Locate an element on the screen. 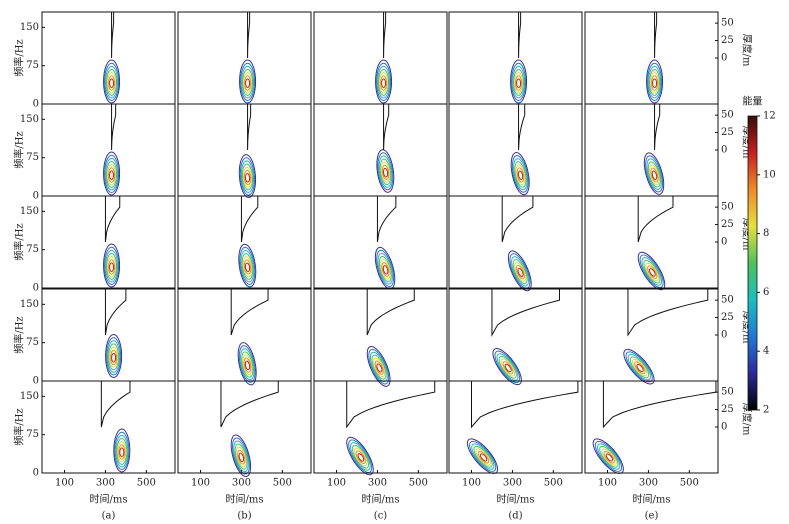 The width and height of the screenshot is (789, 524). x-tick-label: 500 is located at coordinates (418, 483).